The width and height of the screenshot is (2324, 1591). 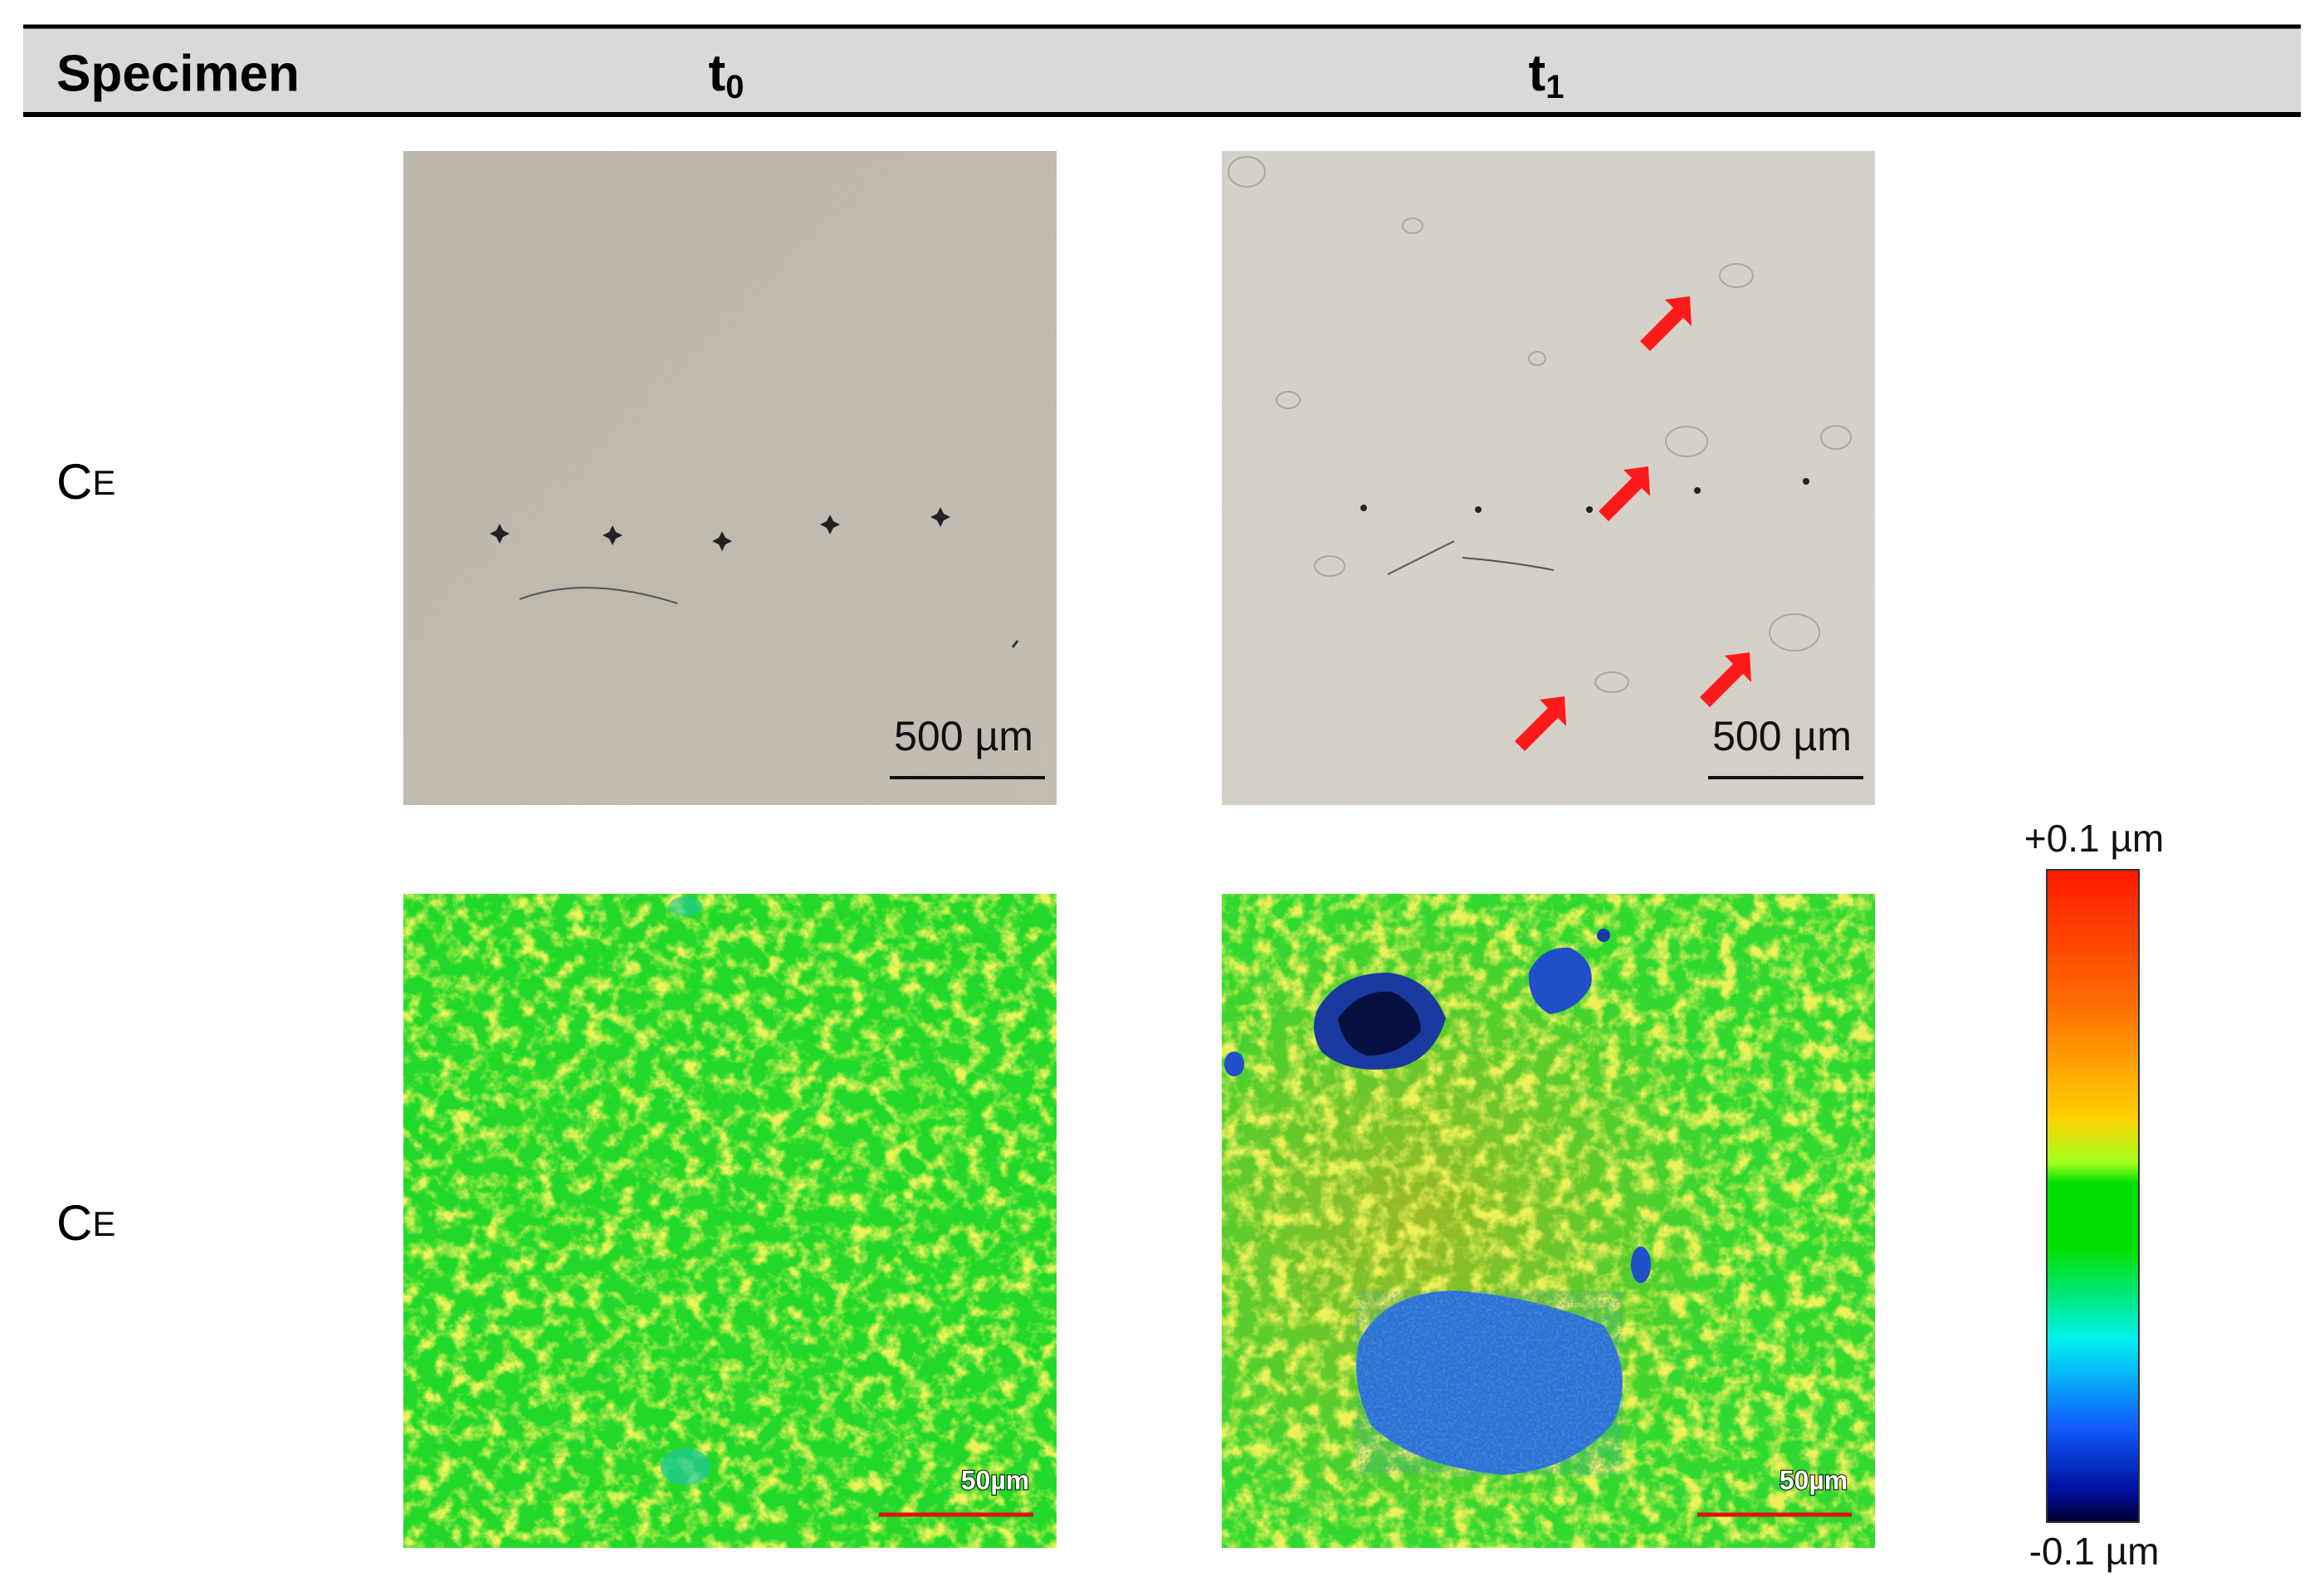 What do you see at coordinates (1162, 71) in the screenshot?
I see `header-band` at bounding box center [1162, 71].